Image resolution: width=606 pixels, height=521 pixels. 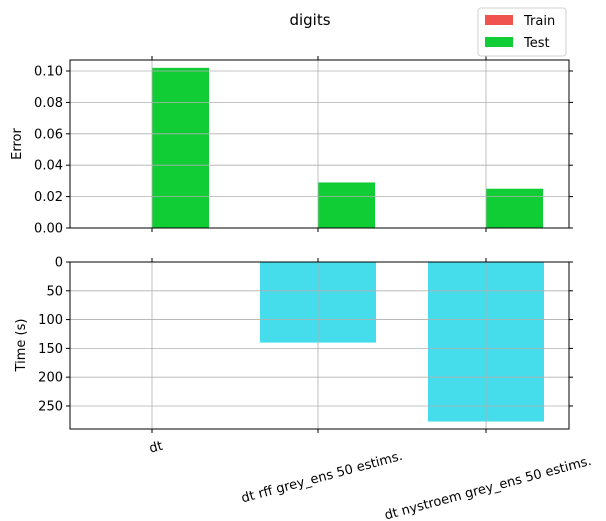 I want to click on legend-swatch-train, so click(x=499, y=20).